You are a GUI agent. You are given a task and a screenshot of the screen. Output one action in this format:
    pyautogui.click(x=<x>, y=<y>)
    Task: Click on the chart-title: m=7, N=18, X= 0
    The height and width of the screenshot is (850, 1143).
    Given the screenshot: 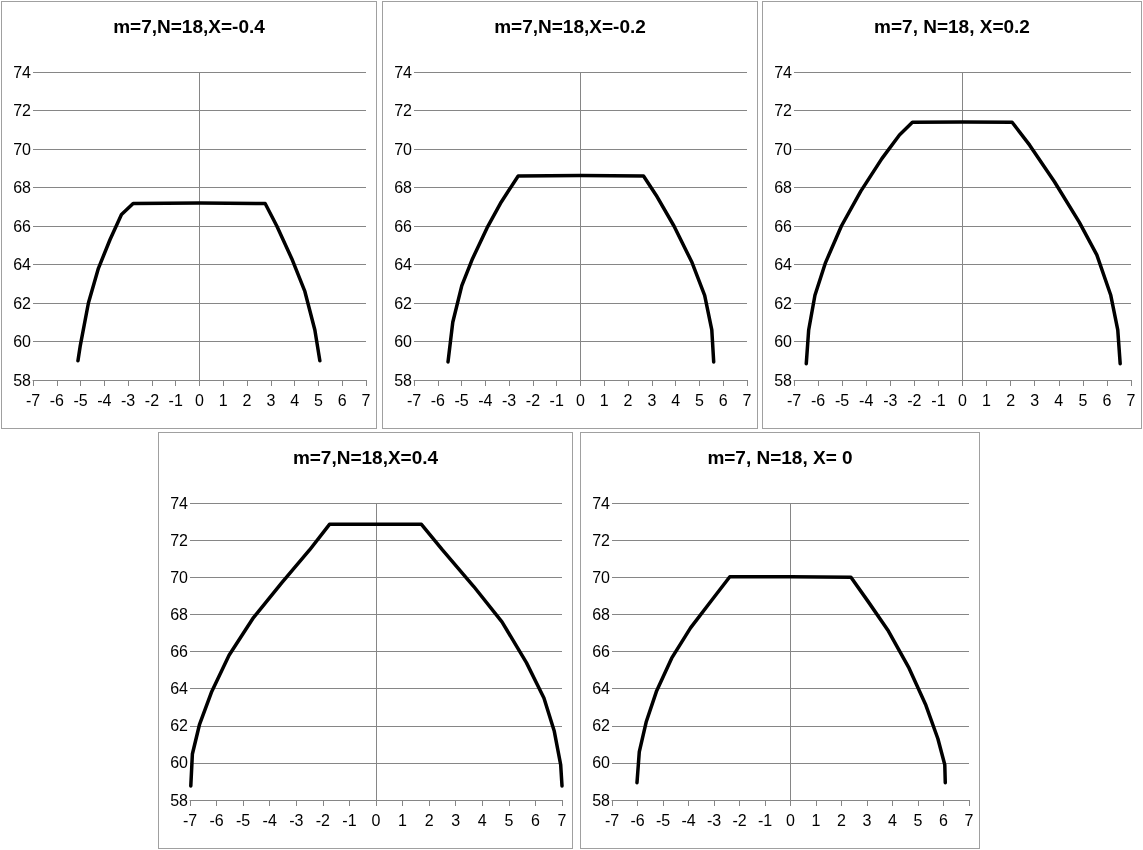 What is the action you would take?
    pyautogui.click(x=780, y=457)
    